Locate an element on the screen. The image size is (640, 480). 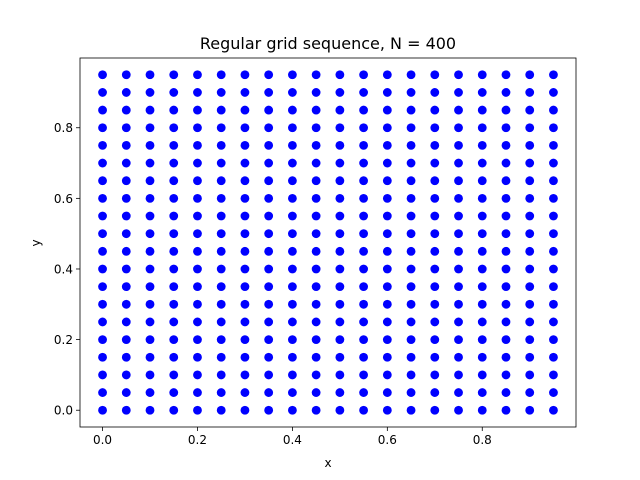
x-tick-label-4: 0.8 is located at coordinates (482, 440).